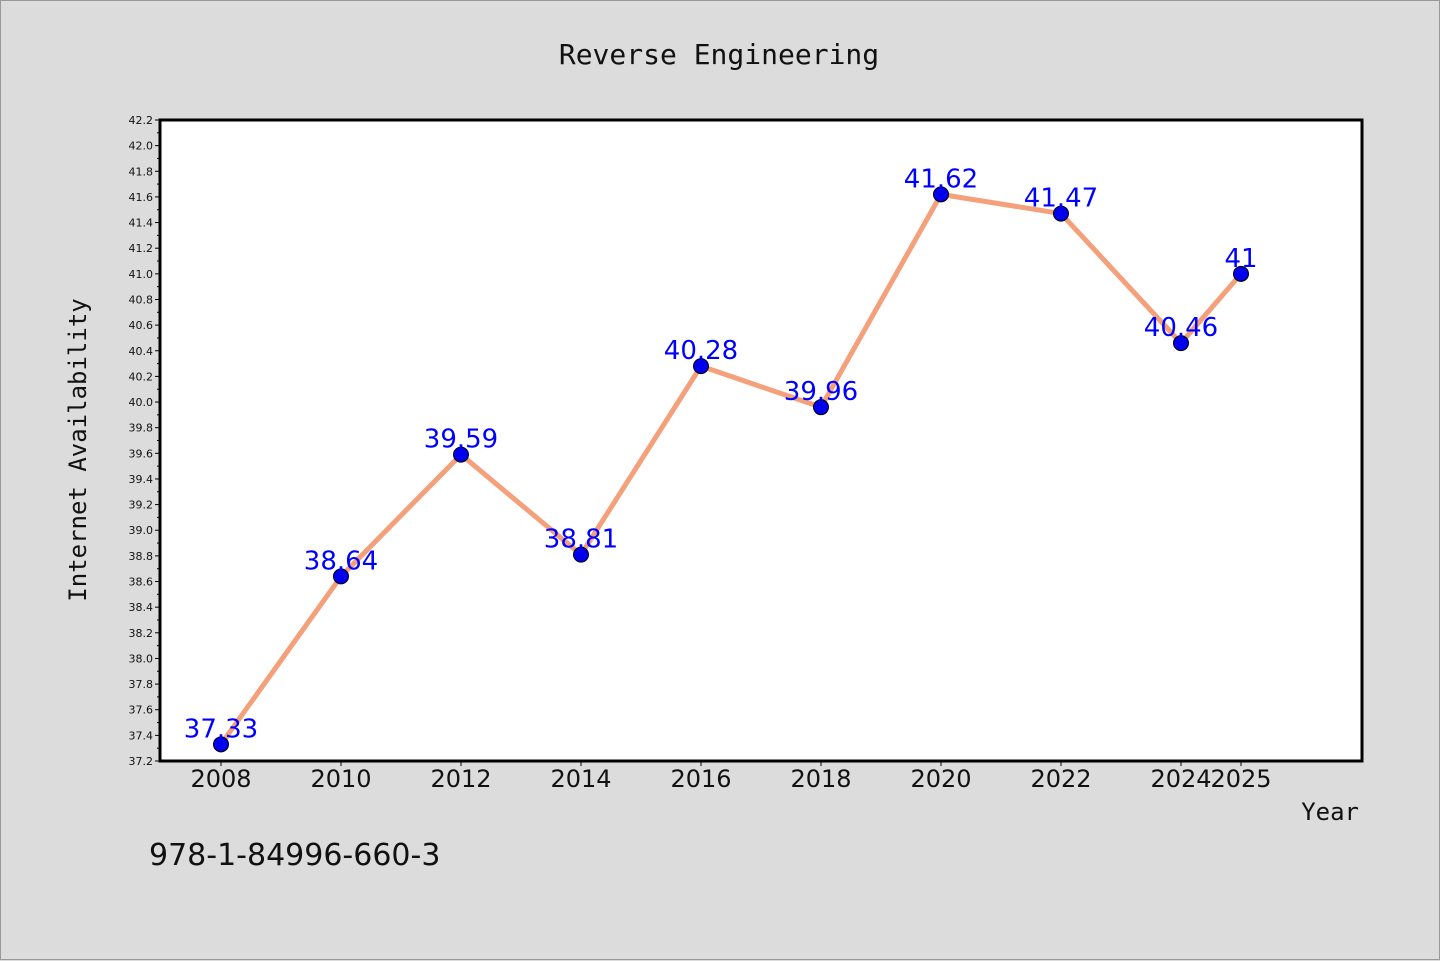 The image size is (1440, 961). I want to click on data-label: 39.59, so click(461, 440).